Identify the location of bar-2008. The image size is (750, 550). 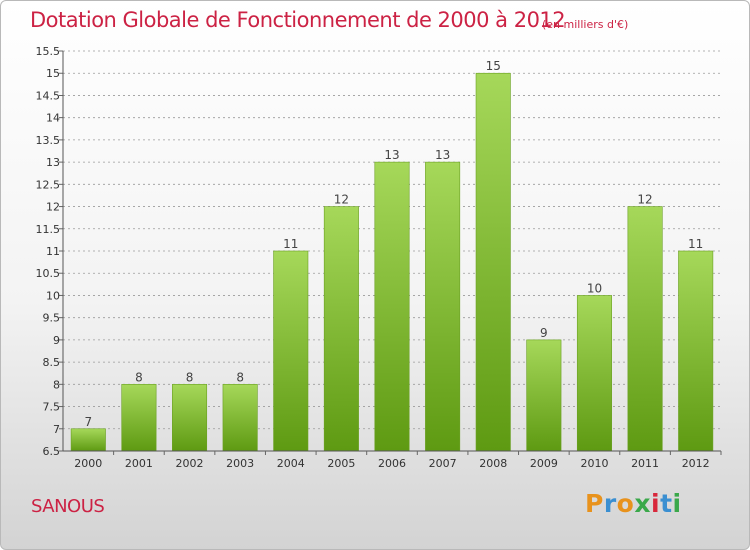
(493, 262).